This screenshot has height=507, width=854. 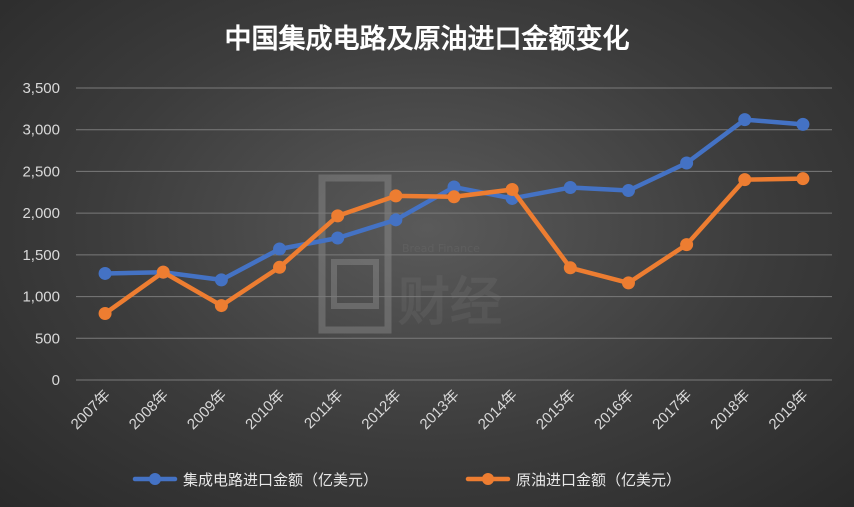 I want to click on legend-item: 集成电路进口金额（亿美元）, so click(x=255, y=480).